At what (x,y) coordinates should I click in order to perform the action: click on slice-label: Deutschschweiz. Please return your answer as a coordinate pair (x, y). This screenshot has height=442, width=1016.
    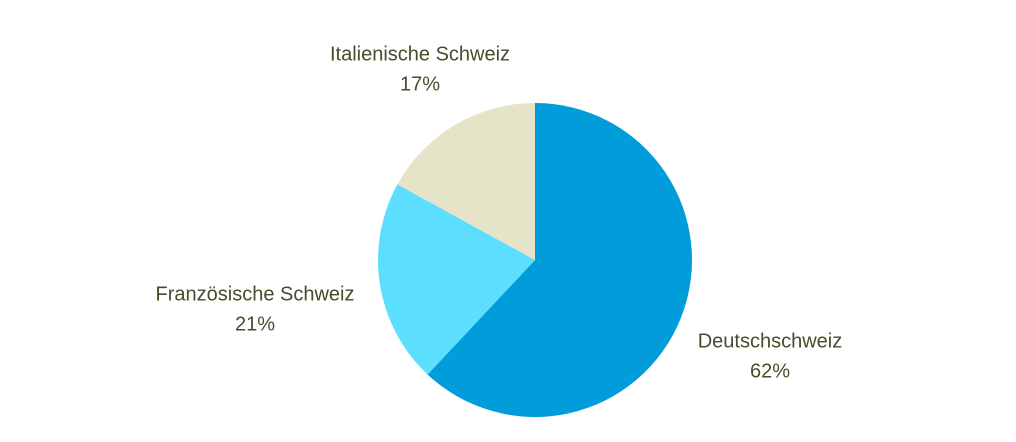
    Looking at the image, I should click on (770, 341).